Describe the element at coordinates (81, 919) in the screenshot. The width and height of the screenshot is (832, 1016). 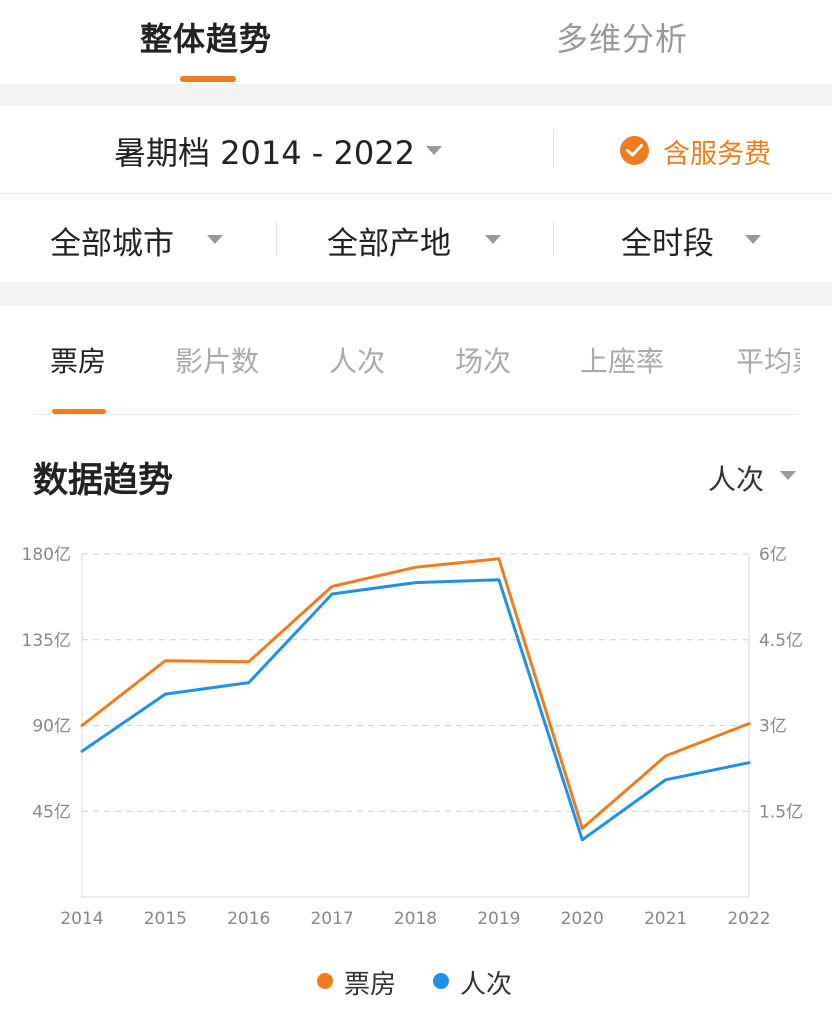
I see `x-tick-label: 2014` at that location.